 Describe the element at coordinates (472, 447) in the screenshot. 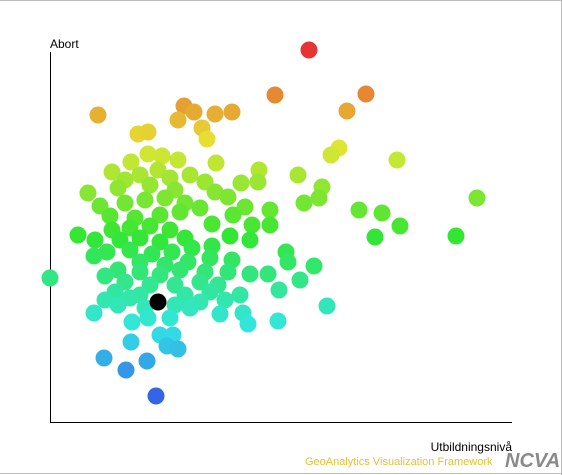

I see `x-axis-label: Utbildningsnivå` at that location.